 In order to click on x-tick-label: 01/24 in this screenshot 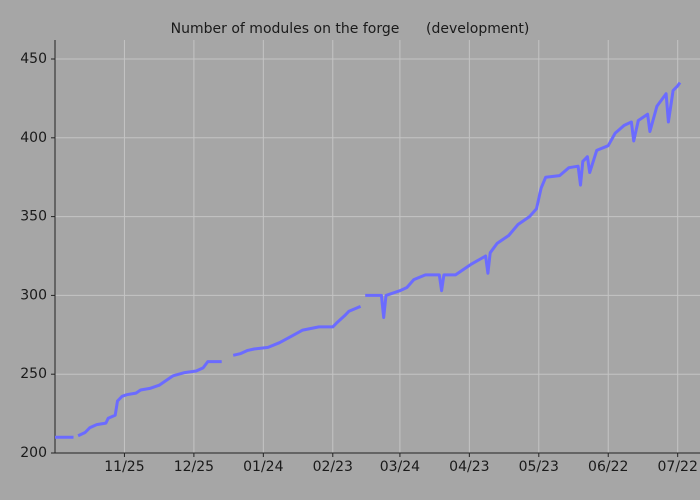, I will do `click(263, 467)`.